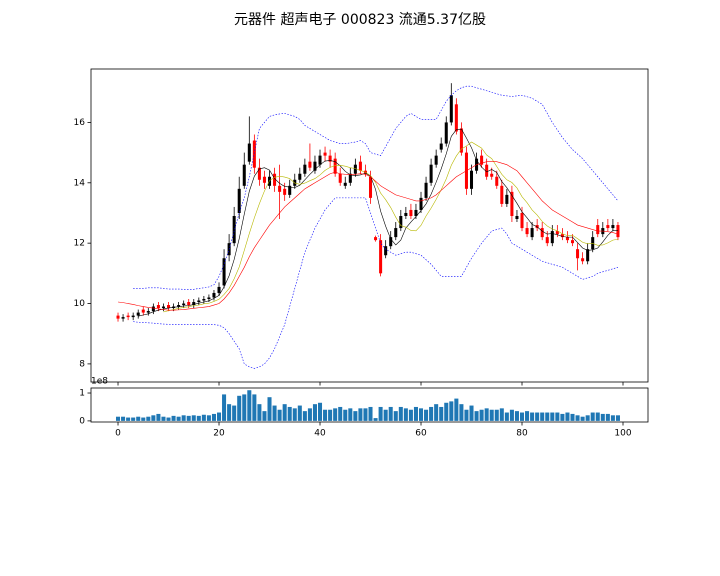 This screenshot has height=576, width=720. What do you see at coordinates (80, 123) in the screenshot?
I see `y-tick-label: 16` at bounding box center [80, 123].